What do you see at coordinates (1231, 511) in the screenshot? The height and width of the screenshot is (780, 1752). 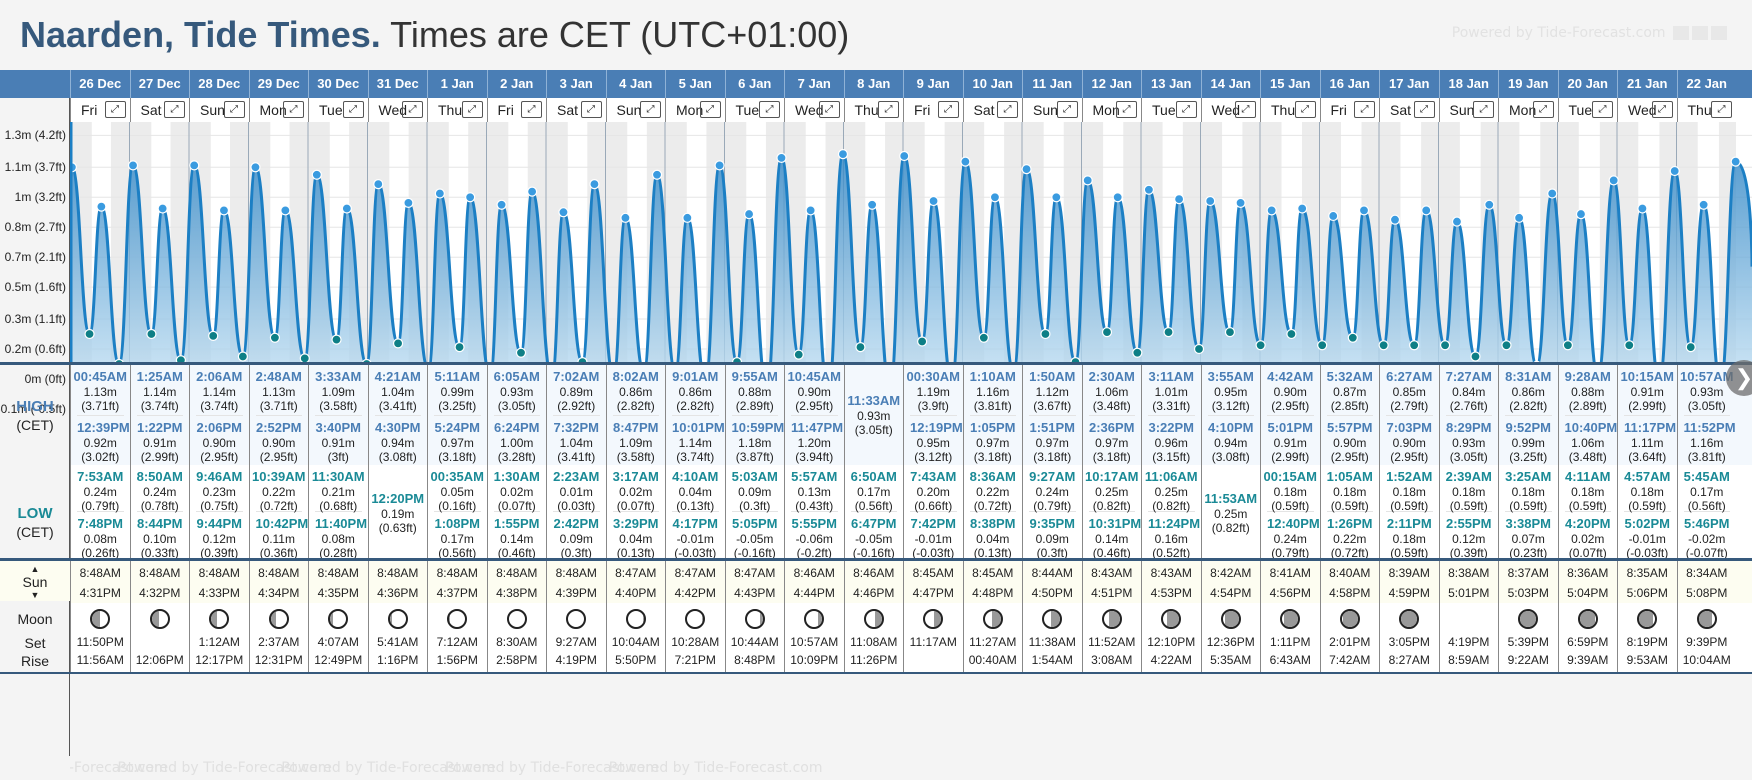 I see `low-tide-entry: 11:53AM 0.25m (0.82ft)` at bounding box center [1231, 511].